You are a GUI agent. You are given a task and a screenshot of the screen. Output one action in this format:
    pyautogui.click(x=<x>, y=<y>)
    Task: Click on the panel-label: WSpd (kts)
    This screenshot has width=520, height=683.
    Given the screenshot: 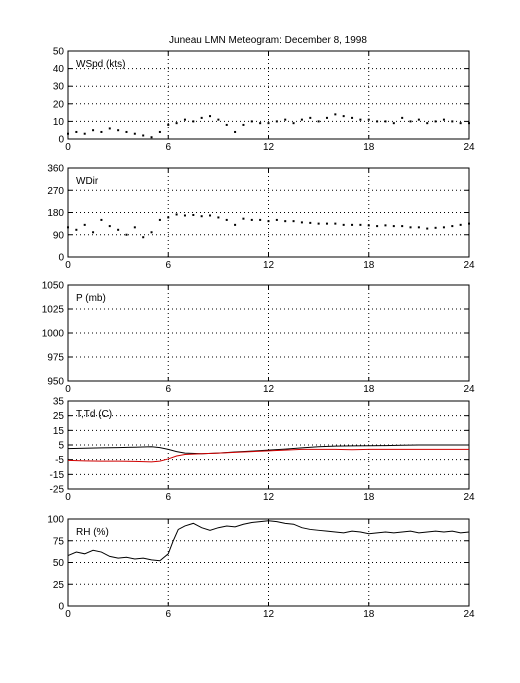 What is the action you would take?
    pyautogui.click(x=100, y=64)
    